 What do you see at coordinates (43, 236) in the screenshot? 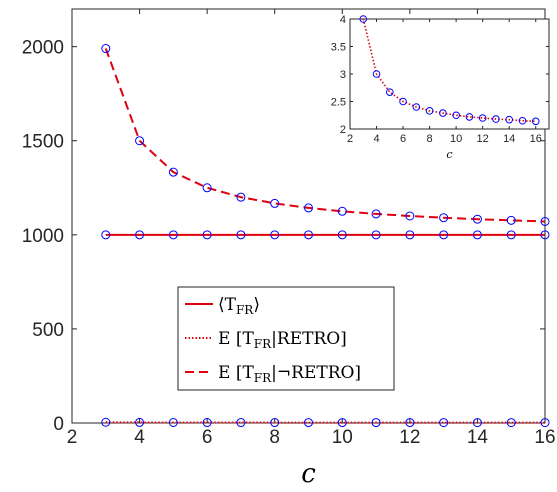
I see `y-tick-label: 1000` at bounding box center [43, 236].